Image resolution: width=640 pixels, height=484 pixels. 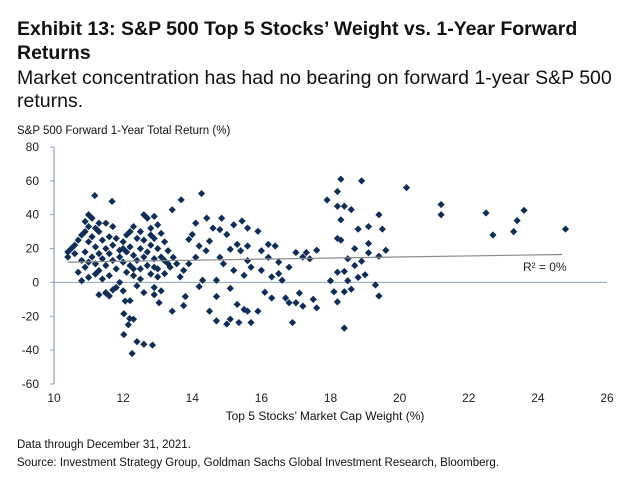 What do you see at coordinates (545, 267) in the screenshot?
I see `r-squared-label: R² = 0%` at bounding box center [545, 267].